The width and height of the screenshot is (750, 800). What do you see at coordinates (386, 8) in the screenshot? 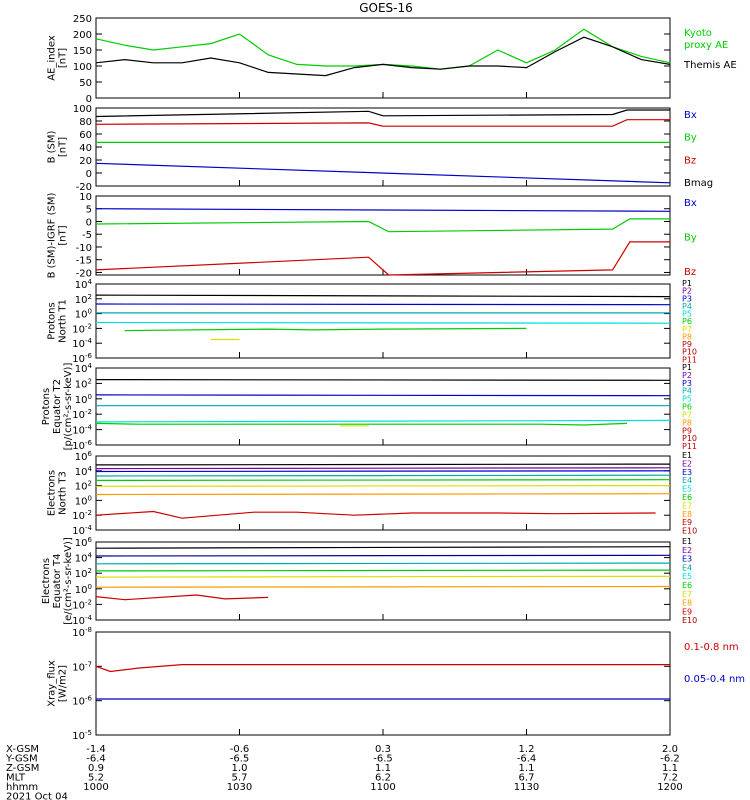
I see `chart-title: GOES-16` at bounding box center [386, 8].